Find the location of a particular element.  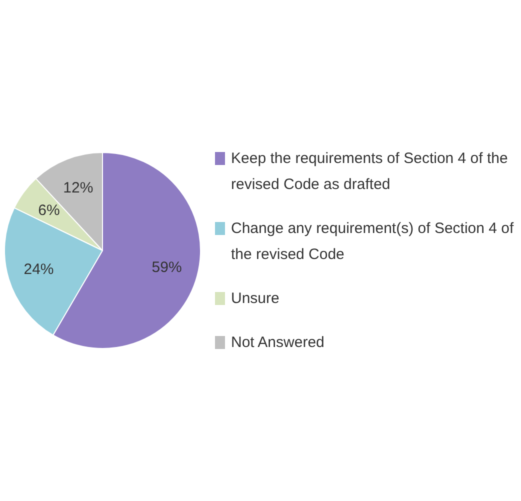

data-label: 24% is located at coordinates (39, 269).